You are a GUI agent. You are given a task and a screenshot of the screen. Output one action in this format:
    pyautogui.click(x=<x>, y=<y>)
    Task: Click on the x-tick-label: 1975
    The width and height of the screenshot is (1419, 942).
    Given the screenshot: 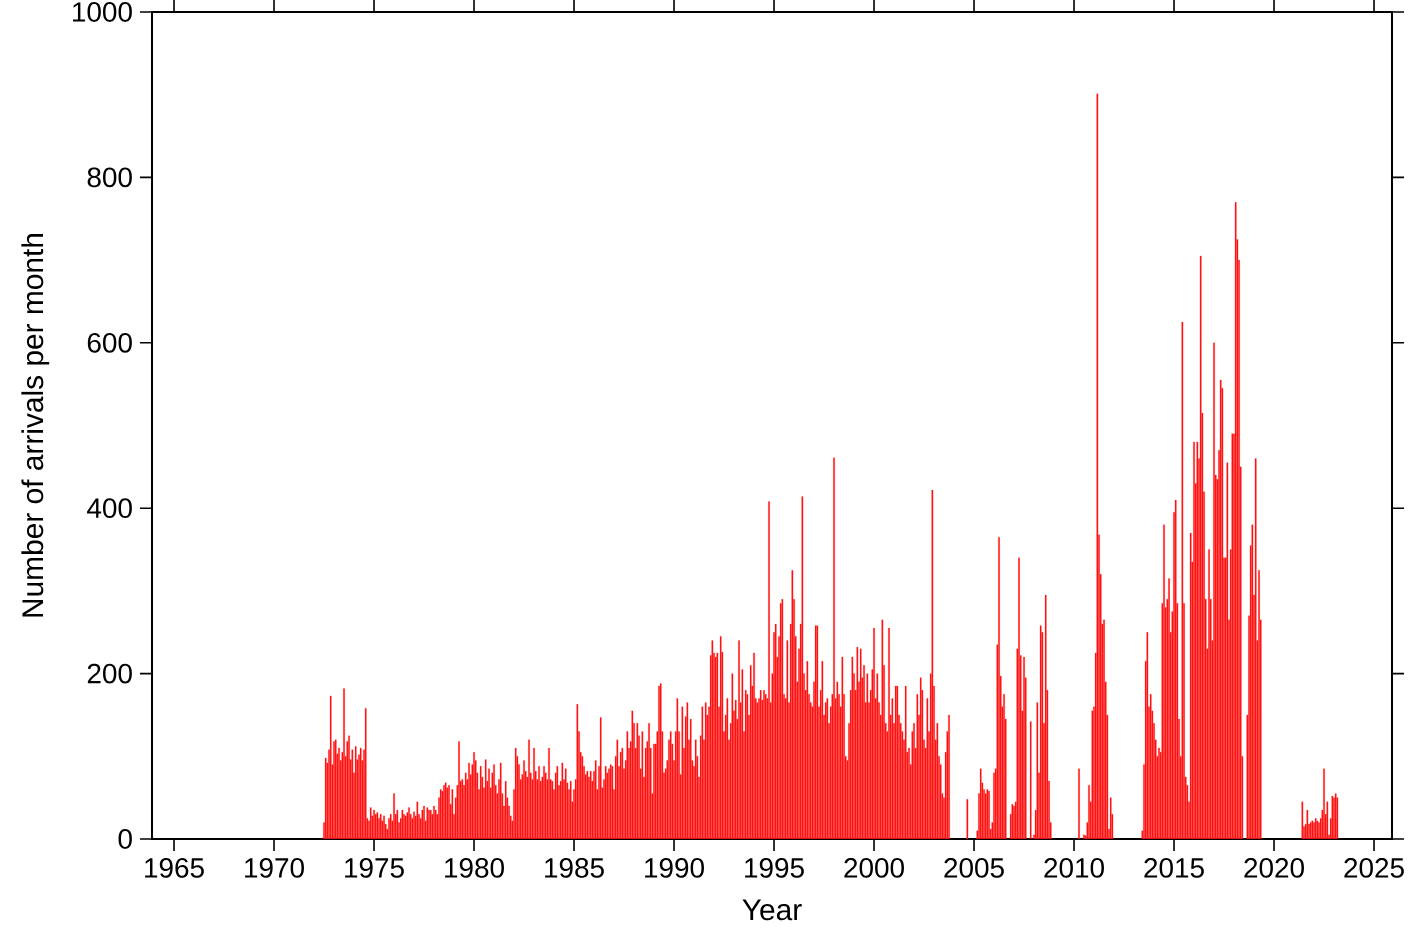 What is the action you would take?
    pyautogui.click(x=374, y=868)
    